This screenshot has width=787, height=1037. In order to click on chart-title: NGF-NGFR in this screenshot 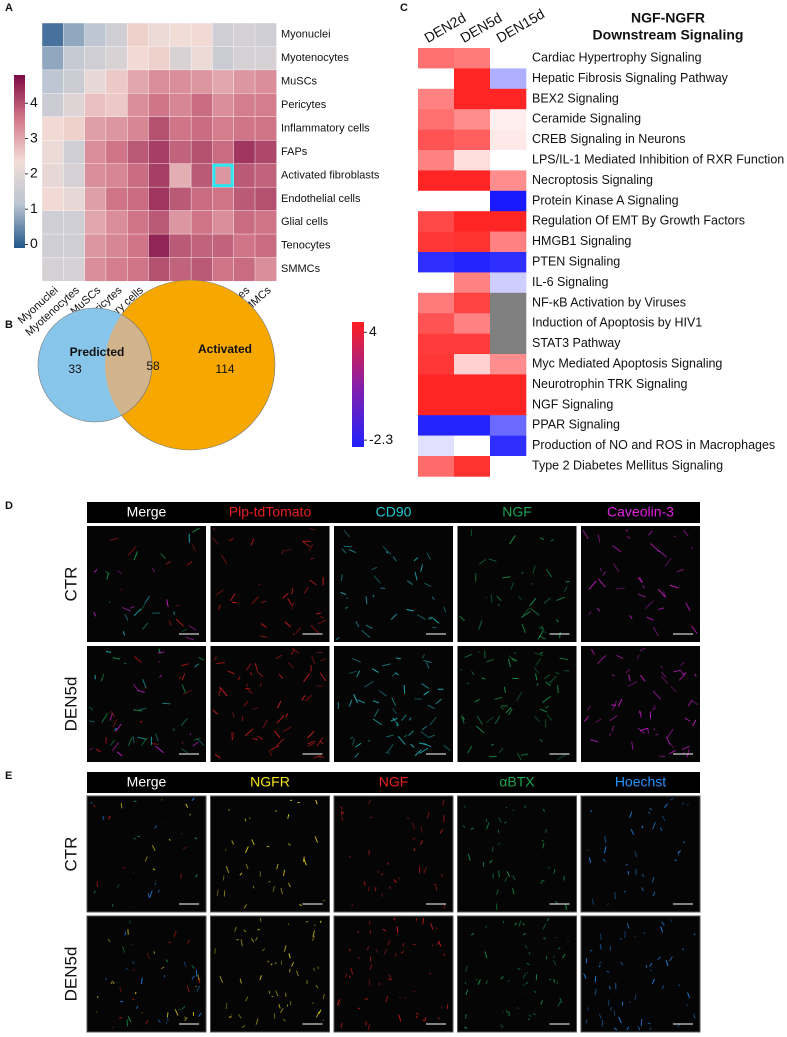, I will do `click(668, 18)`.